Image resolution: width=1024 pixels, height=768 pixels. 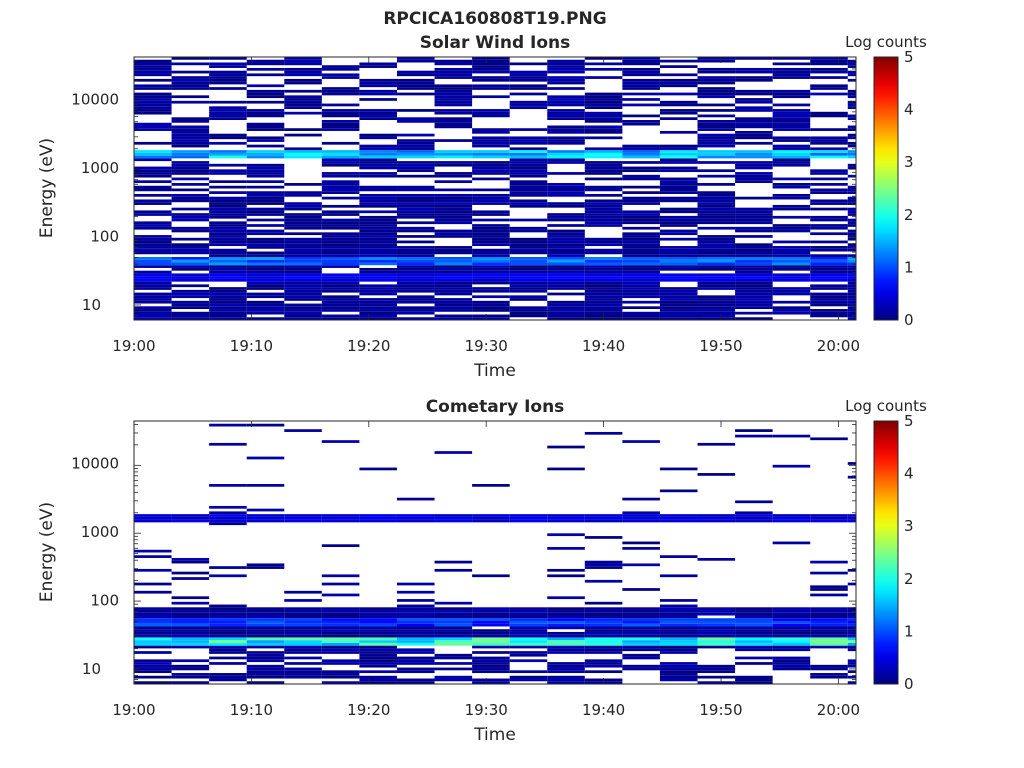 I want to click on colorbar-tick: 0, so click(x=909, y=684).